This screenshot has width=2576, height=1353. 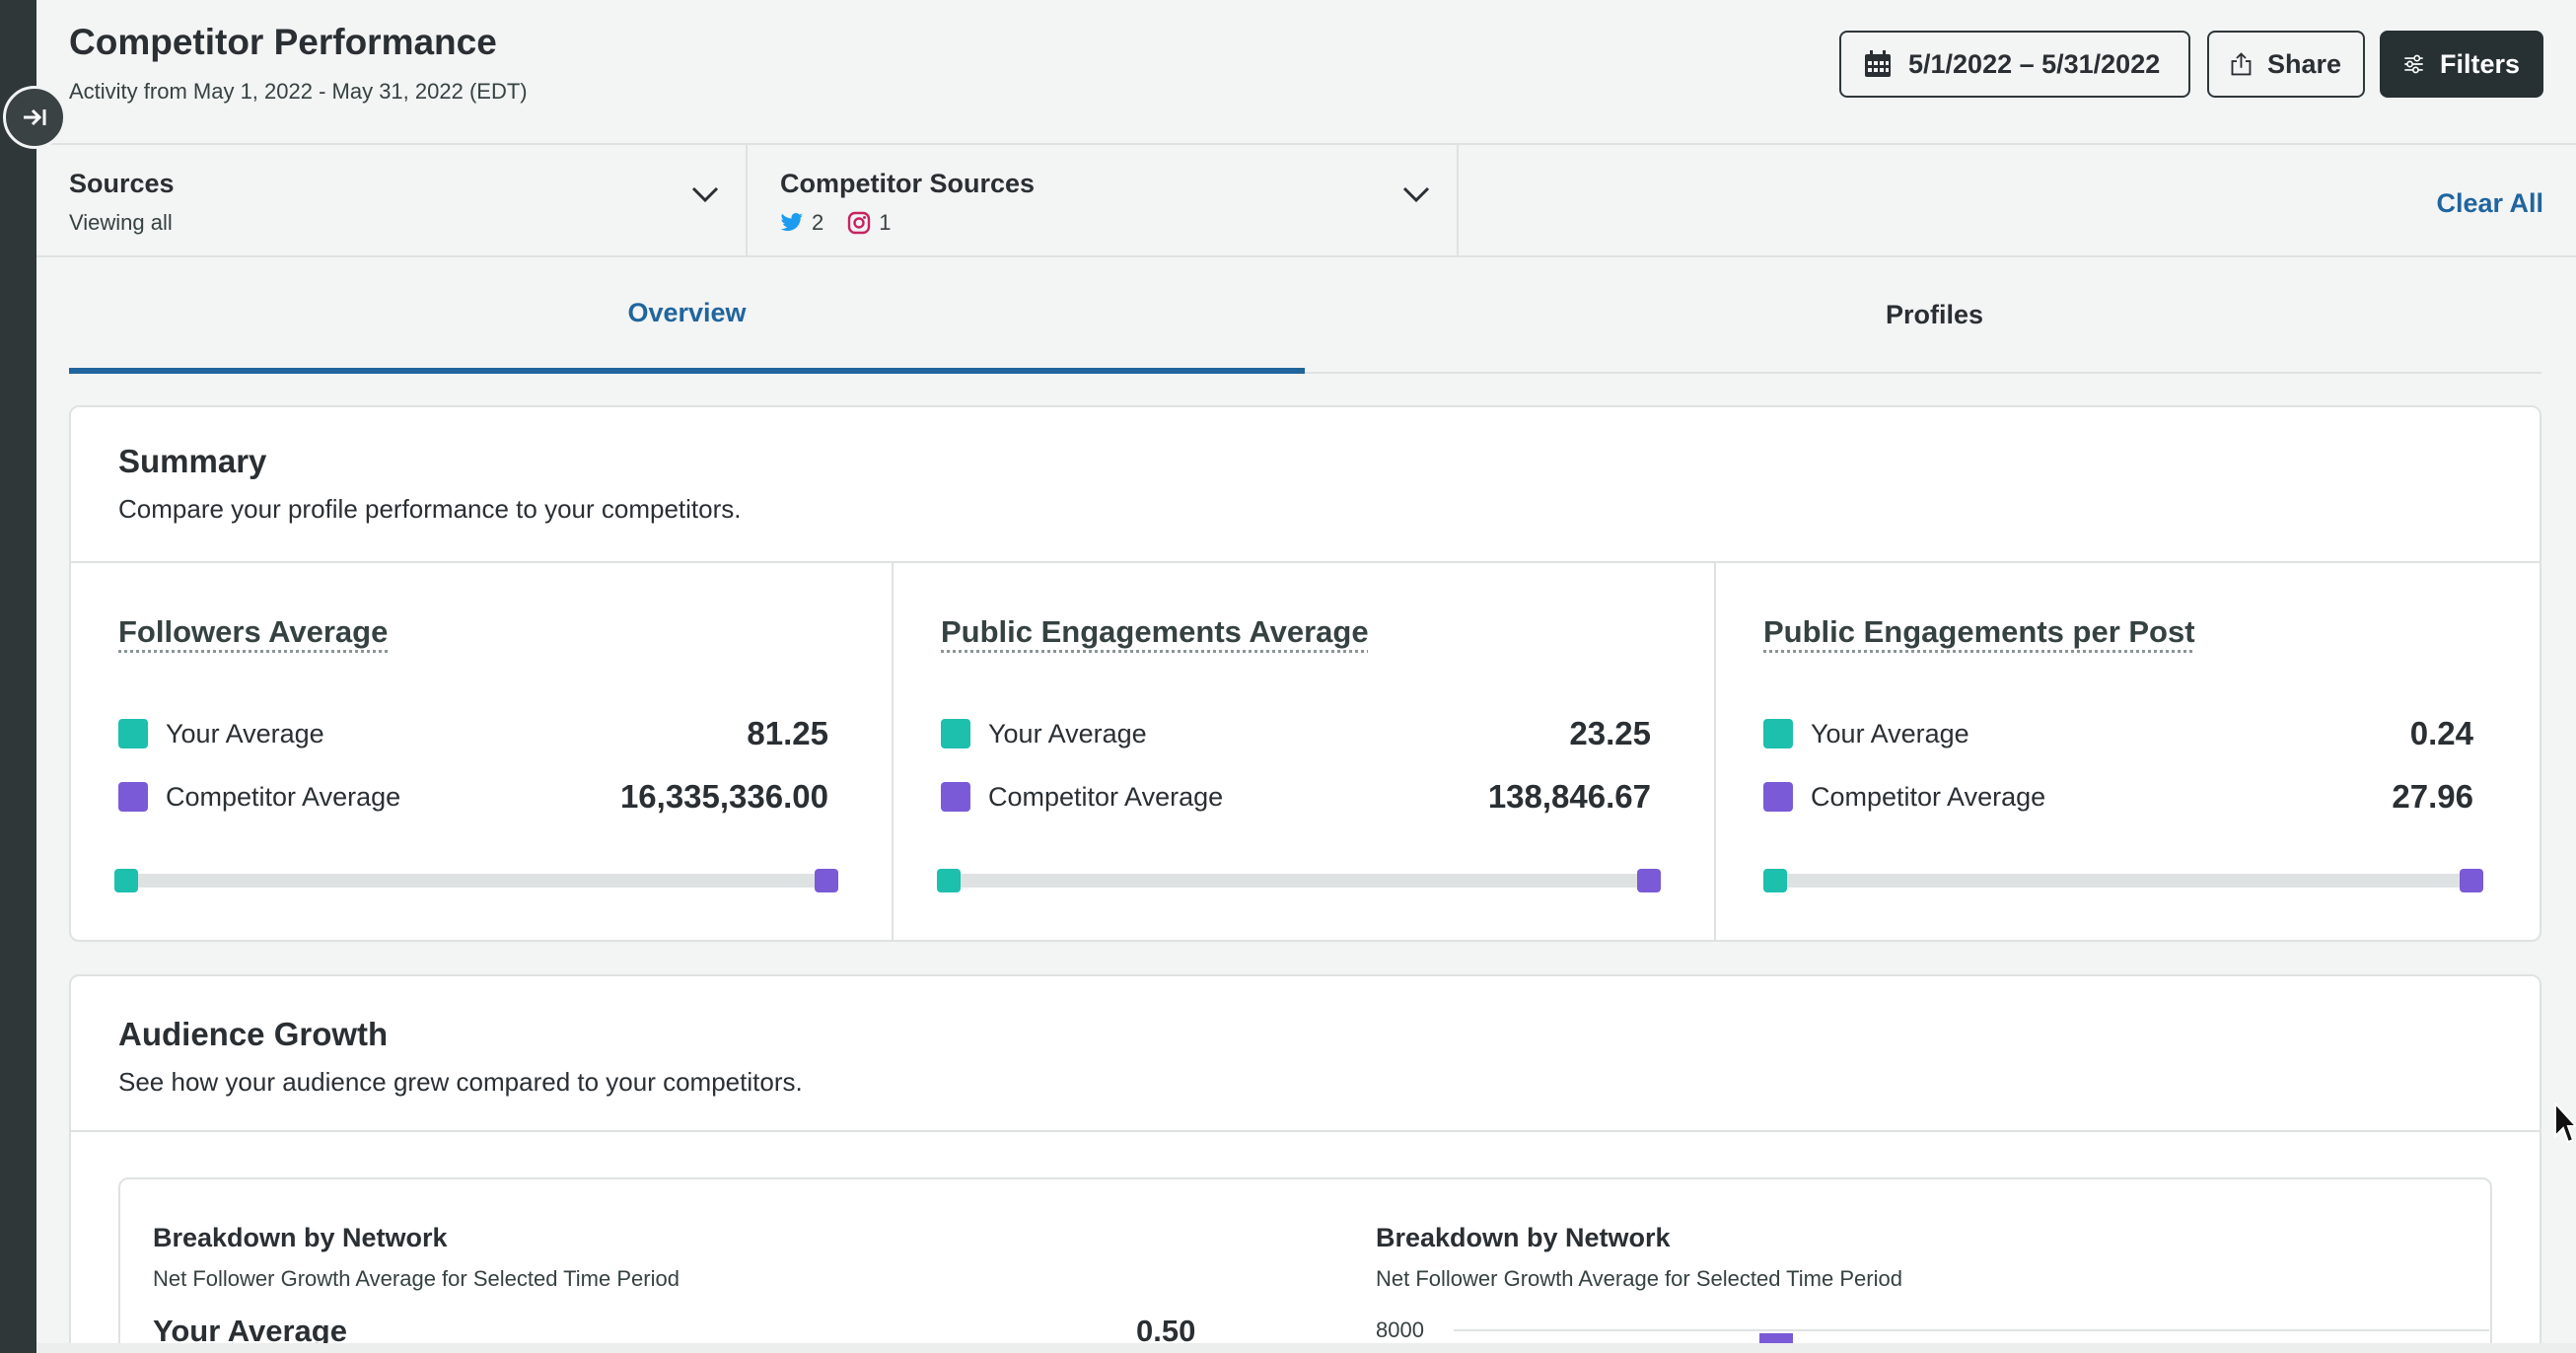 What do you see at coordinates (1166, 1331) in the screenshot?
I see `your-average-value: 0.50` at bounding box center [1166, 1331].